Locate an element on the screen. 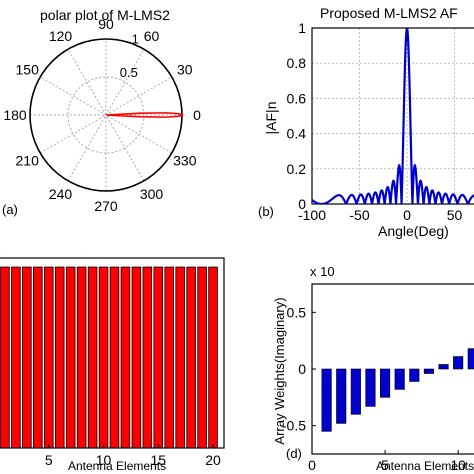  polar-angle-label: 150 is located at coordinates (28, 70).